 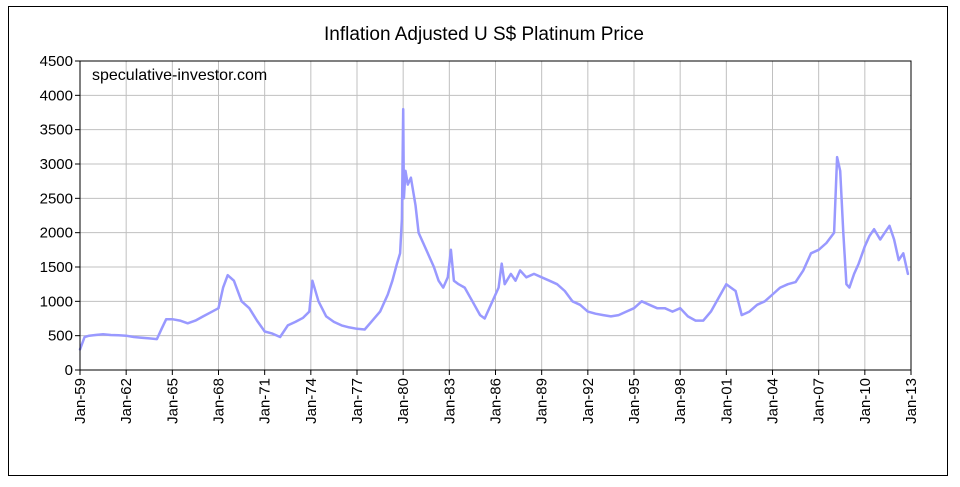 I want to click on y-tick-label: 1500, so click(x=56, y=267).